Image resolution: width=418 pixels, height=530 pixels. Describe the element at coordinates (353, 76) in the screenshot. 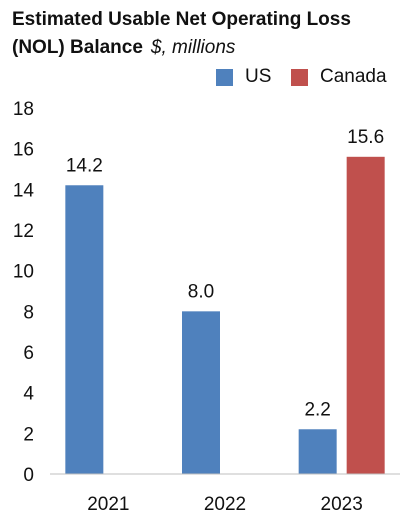

I see `legend-label-canada: Canada` at that location.